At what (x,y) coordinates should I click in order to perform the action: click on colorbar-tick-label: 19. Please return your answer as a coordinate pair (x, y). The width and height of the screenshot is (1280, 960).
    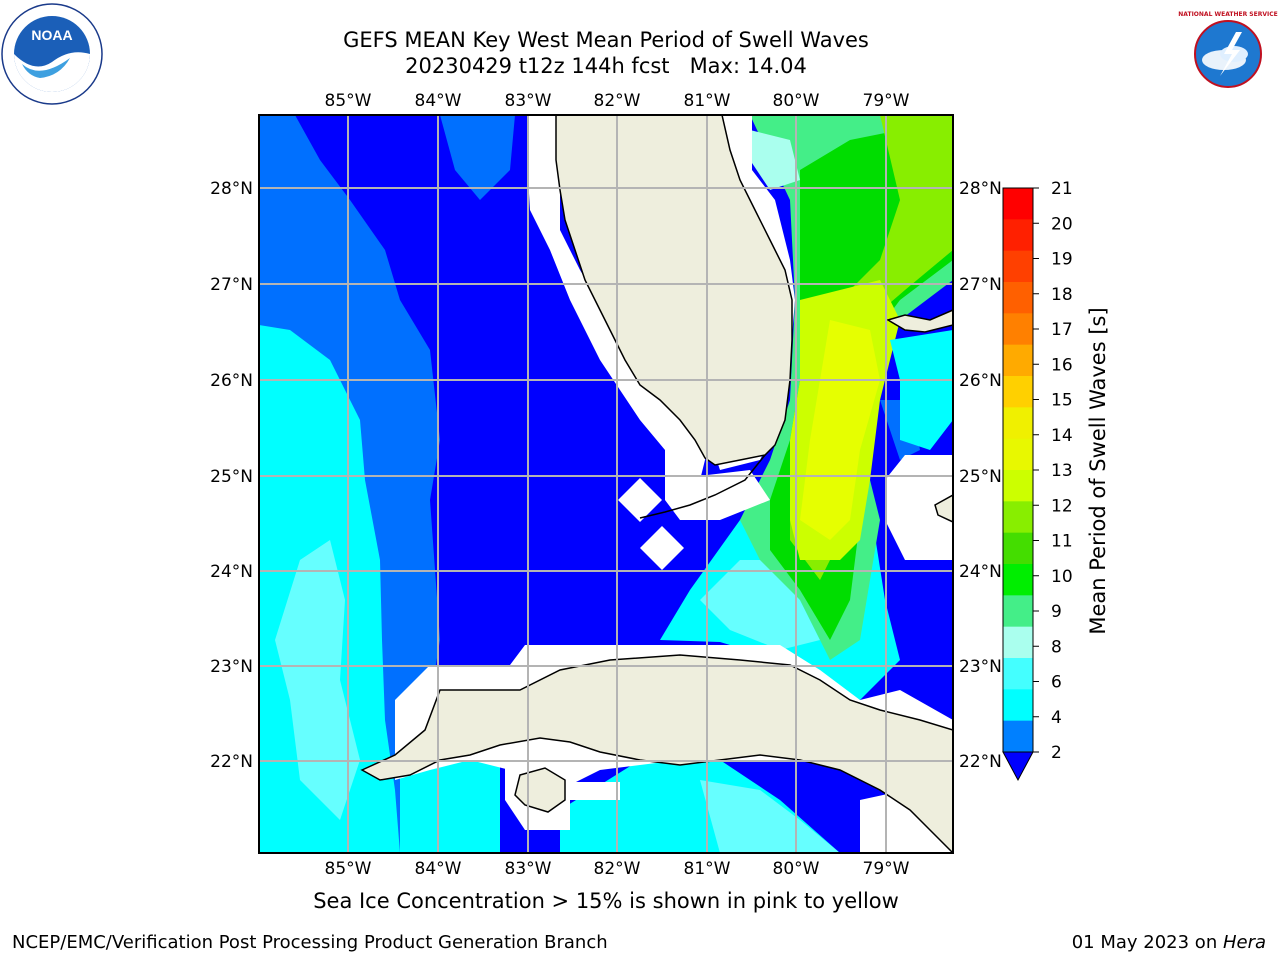
    Looking at the image, I should click on (1062, 260).